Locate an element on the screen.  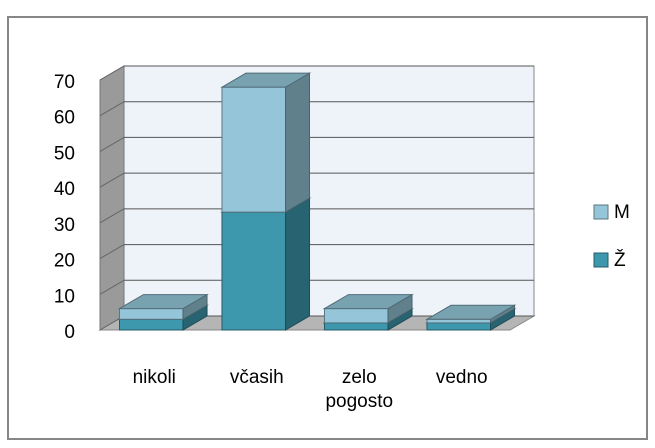
y-tick-label: 10 is located at coordinates (64, 296).